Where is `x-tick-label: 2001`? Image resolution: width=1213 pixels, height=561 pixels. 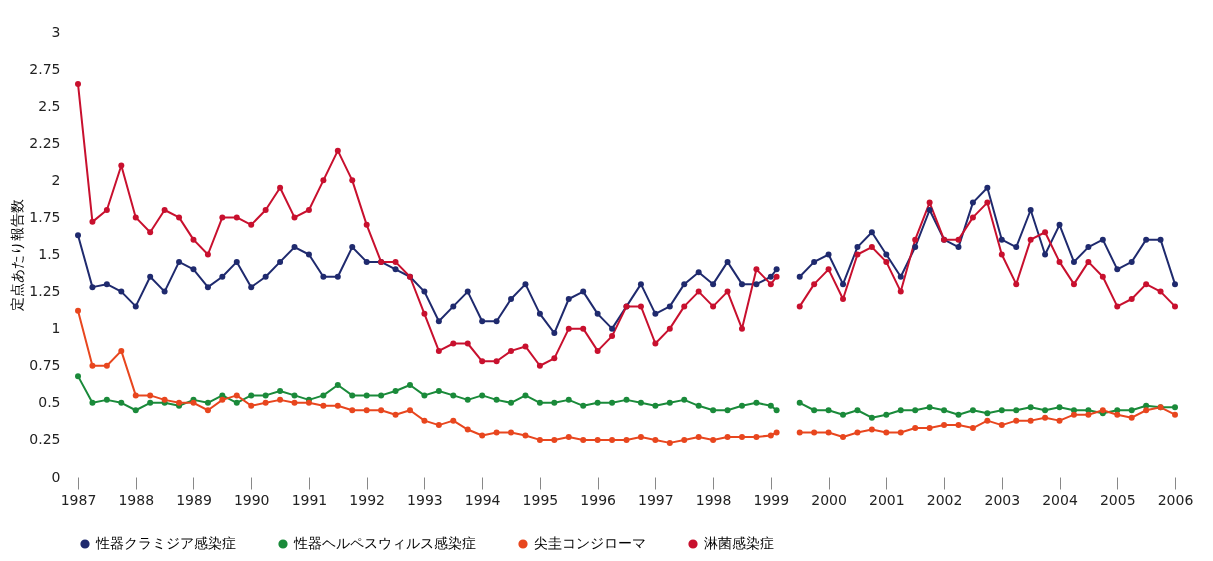 x-tick-label: 2001 is located at coordinates (887, 499).